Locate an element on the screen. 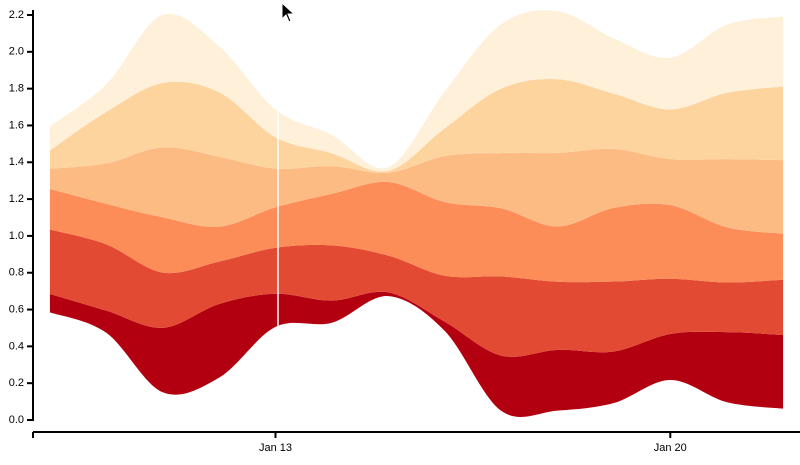  y-tick-label: 1.0 is located at coordinates (16, 236).